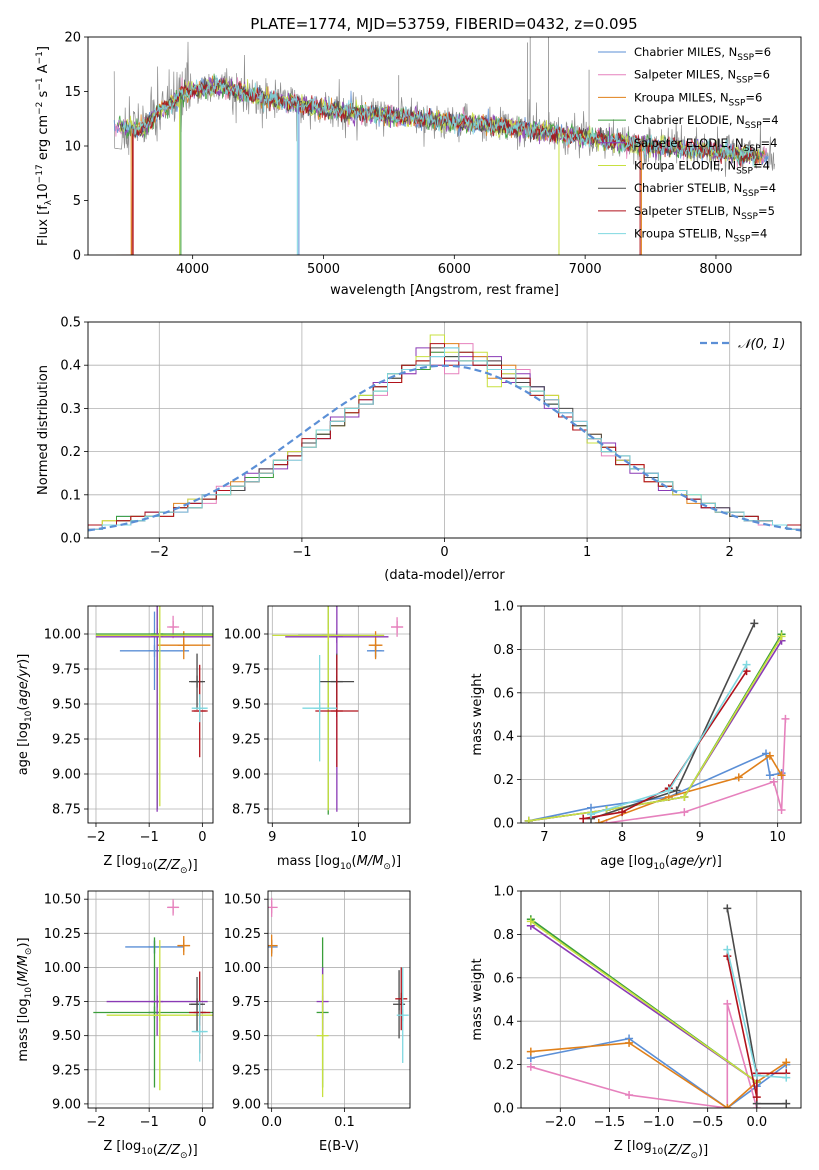 The image size is (819, 1170). I want to click on legend-entry: Kroupa MILES, NSSP=6, so click(698, 99).